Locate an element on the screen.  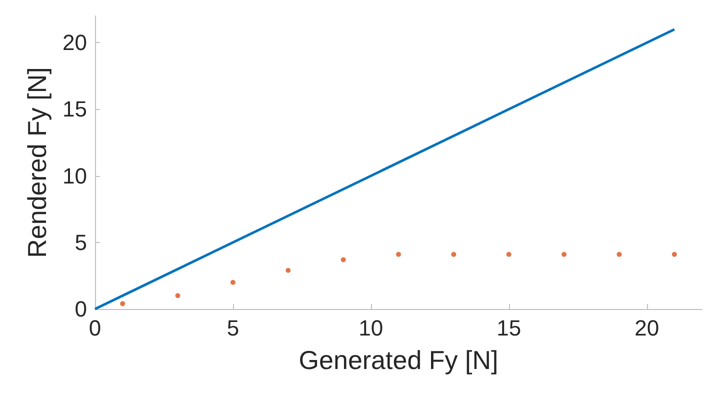
y-tick-label: 5 is located at coordinates (80, 242).